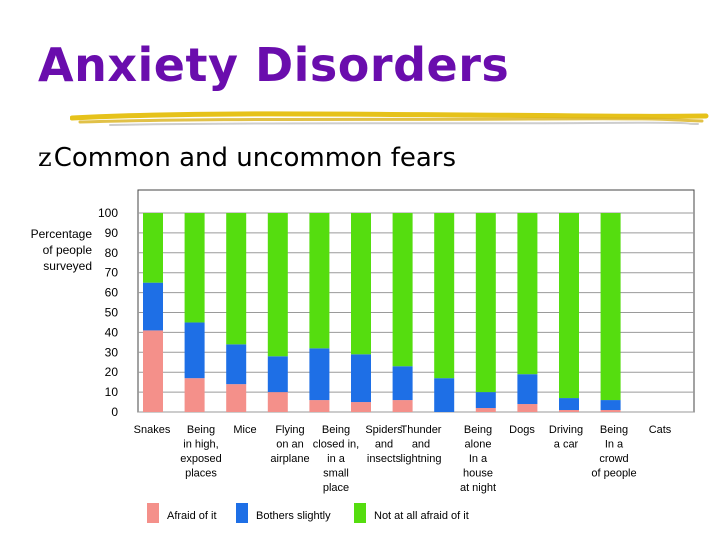  Describe the element at coordinates (336, 445) in the screenshot. I see `x-tick-label: closed in,` at that location.